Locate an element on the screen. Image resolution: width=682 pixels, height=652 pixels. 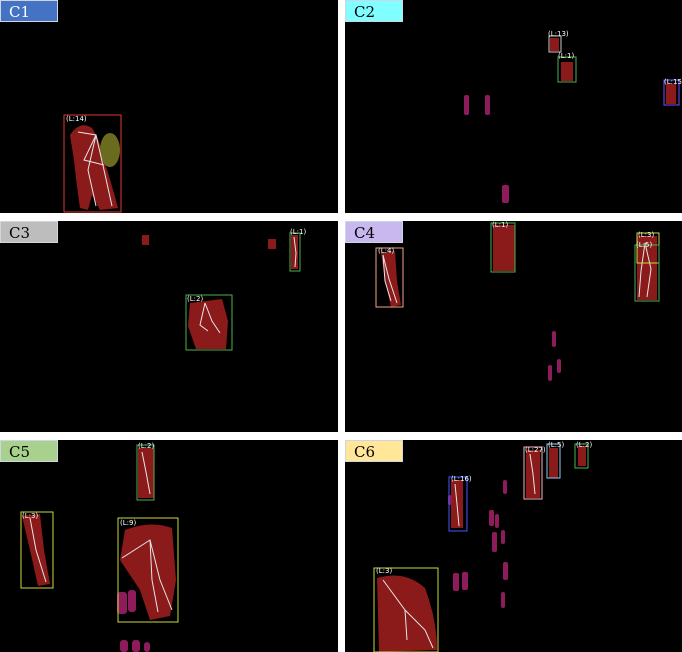
c6-scene: (L:16) (L:27) (L:5) (L:2) (L:3) is located at coordinates (482, 546).